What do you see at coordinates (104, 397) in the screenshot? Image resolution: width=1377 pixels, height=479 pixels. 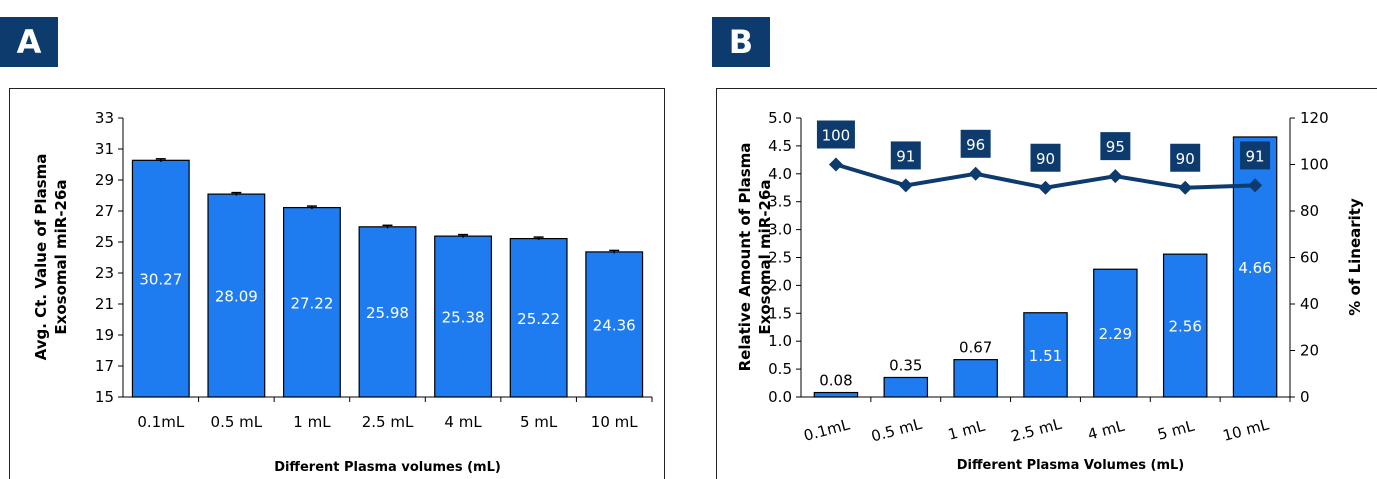 I see `chart-a-y-tick-label: 15` at bounding box center [104, 397].